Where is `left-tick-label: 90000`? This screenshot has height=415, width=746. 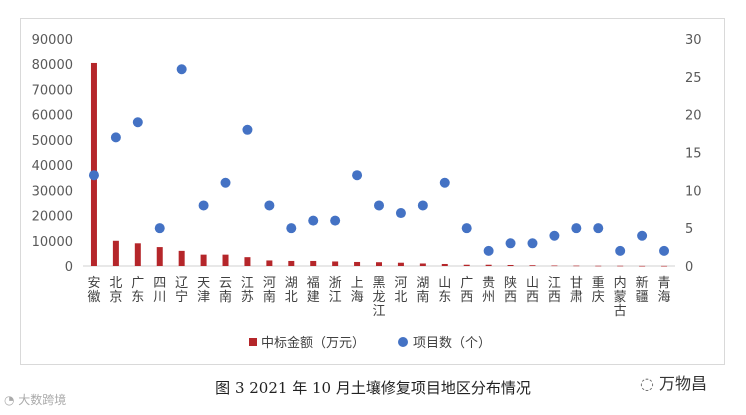 left-tick-label: 90000 is located at coordinates (52, 40).